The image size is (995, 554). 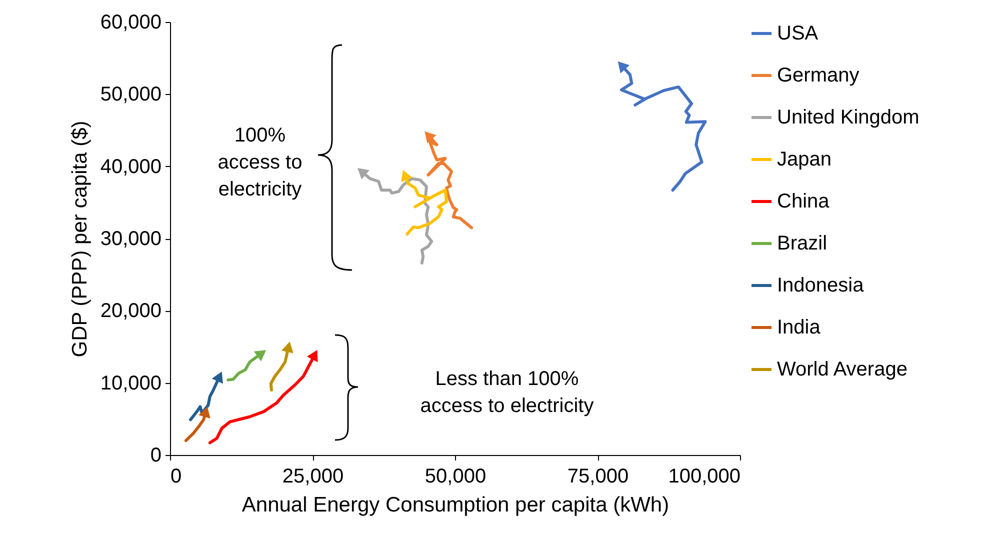 I want to click on legend-label: Japan, so click(x=804, y=159).